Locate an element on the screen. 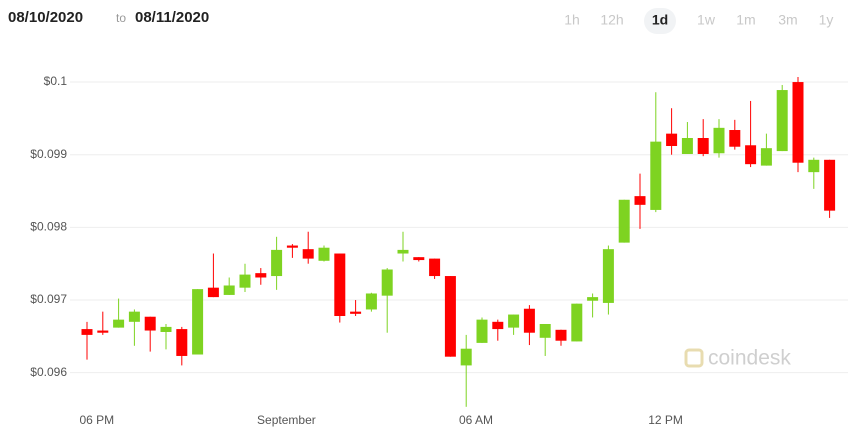 The width and height of the screenshot is (858, 431). range-label: 1w is located at coordinates (706, 20).